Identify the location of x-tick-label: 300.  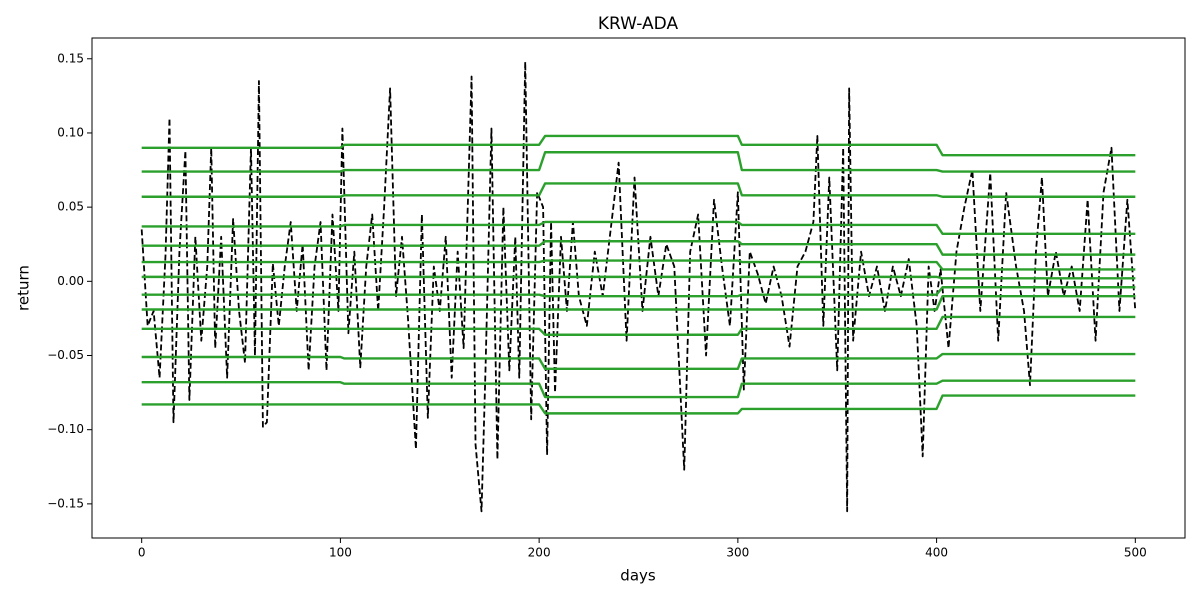
(737, 553).